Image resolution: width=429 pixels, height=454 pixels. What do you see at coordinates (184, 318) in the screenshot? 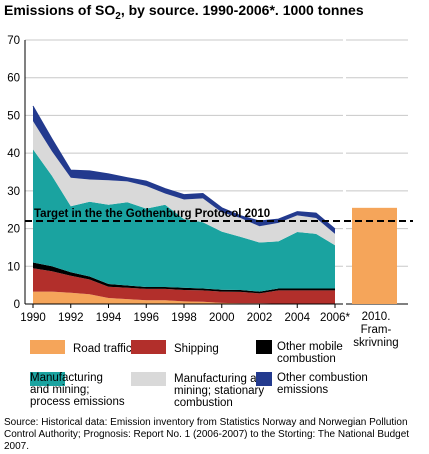
I see `x-tick-label: 1998` at bounding box center [184, 318].